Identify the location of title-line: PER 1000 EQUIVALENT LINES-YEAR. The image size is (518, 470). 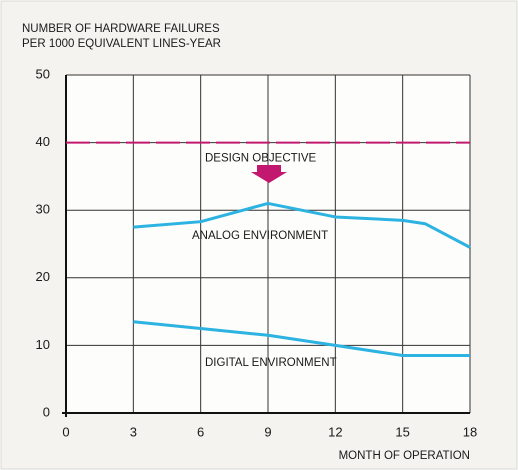
(121, 44).